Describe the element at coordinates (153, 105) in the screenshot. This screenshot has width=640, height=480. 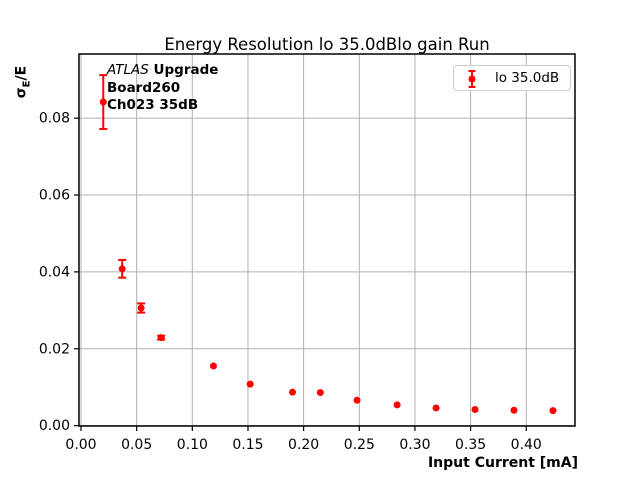
I see `annotation-line-3: Ch023 35dB` at that location.